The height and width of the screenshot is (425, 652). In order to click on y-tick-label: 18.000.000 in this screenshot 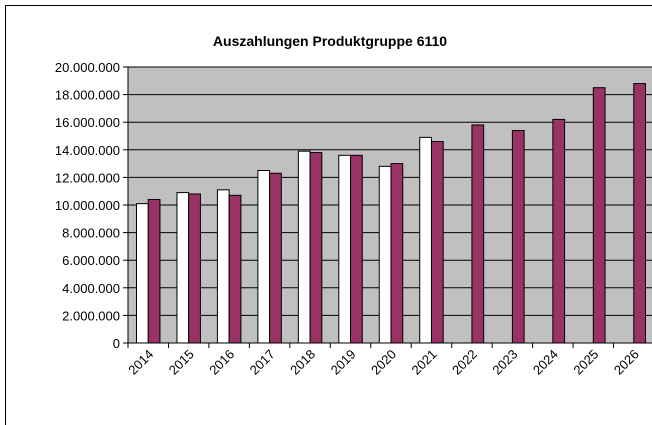, I will do `click(87, 95)`.